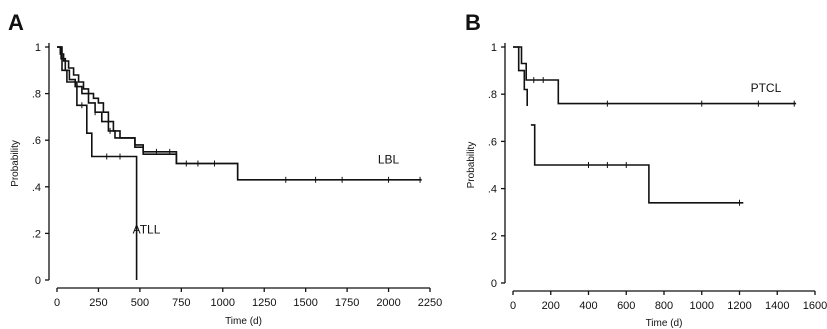 This screenshot has width=827, height=329. I want to click on x-tick-label: 2250, so click(430, 303).